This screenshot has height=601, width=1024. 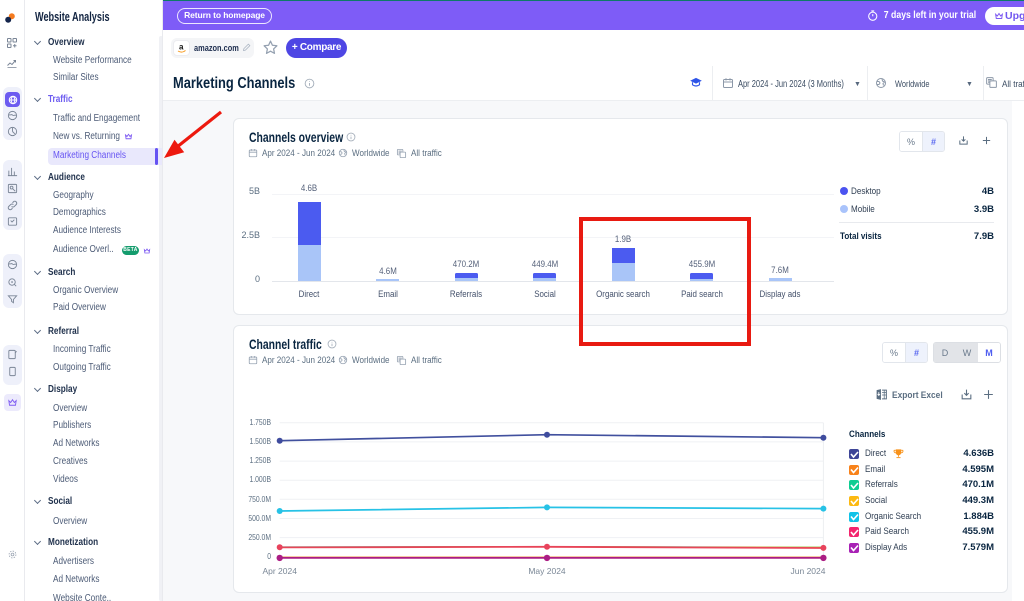 I want to click on svg-text: a, so click(x=181, y=47).